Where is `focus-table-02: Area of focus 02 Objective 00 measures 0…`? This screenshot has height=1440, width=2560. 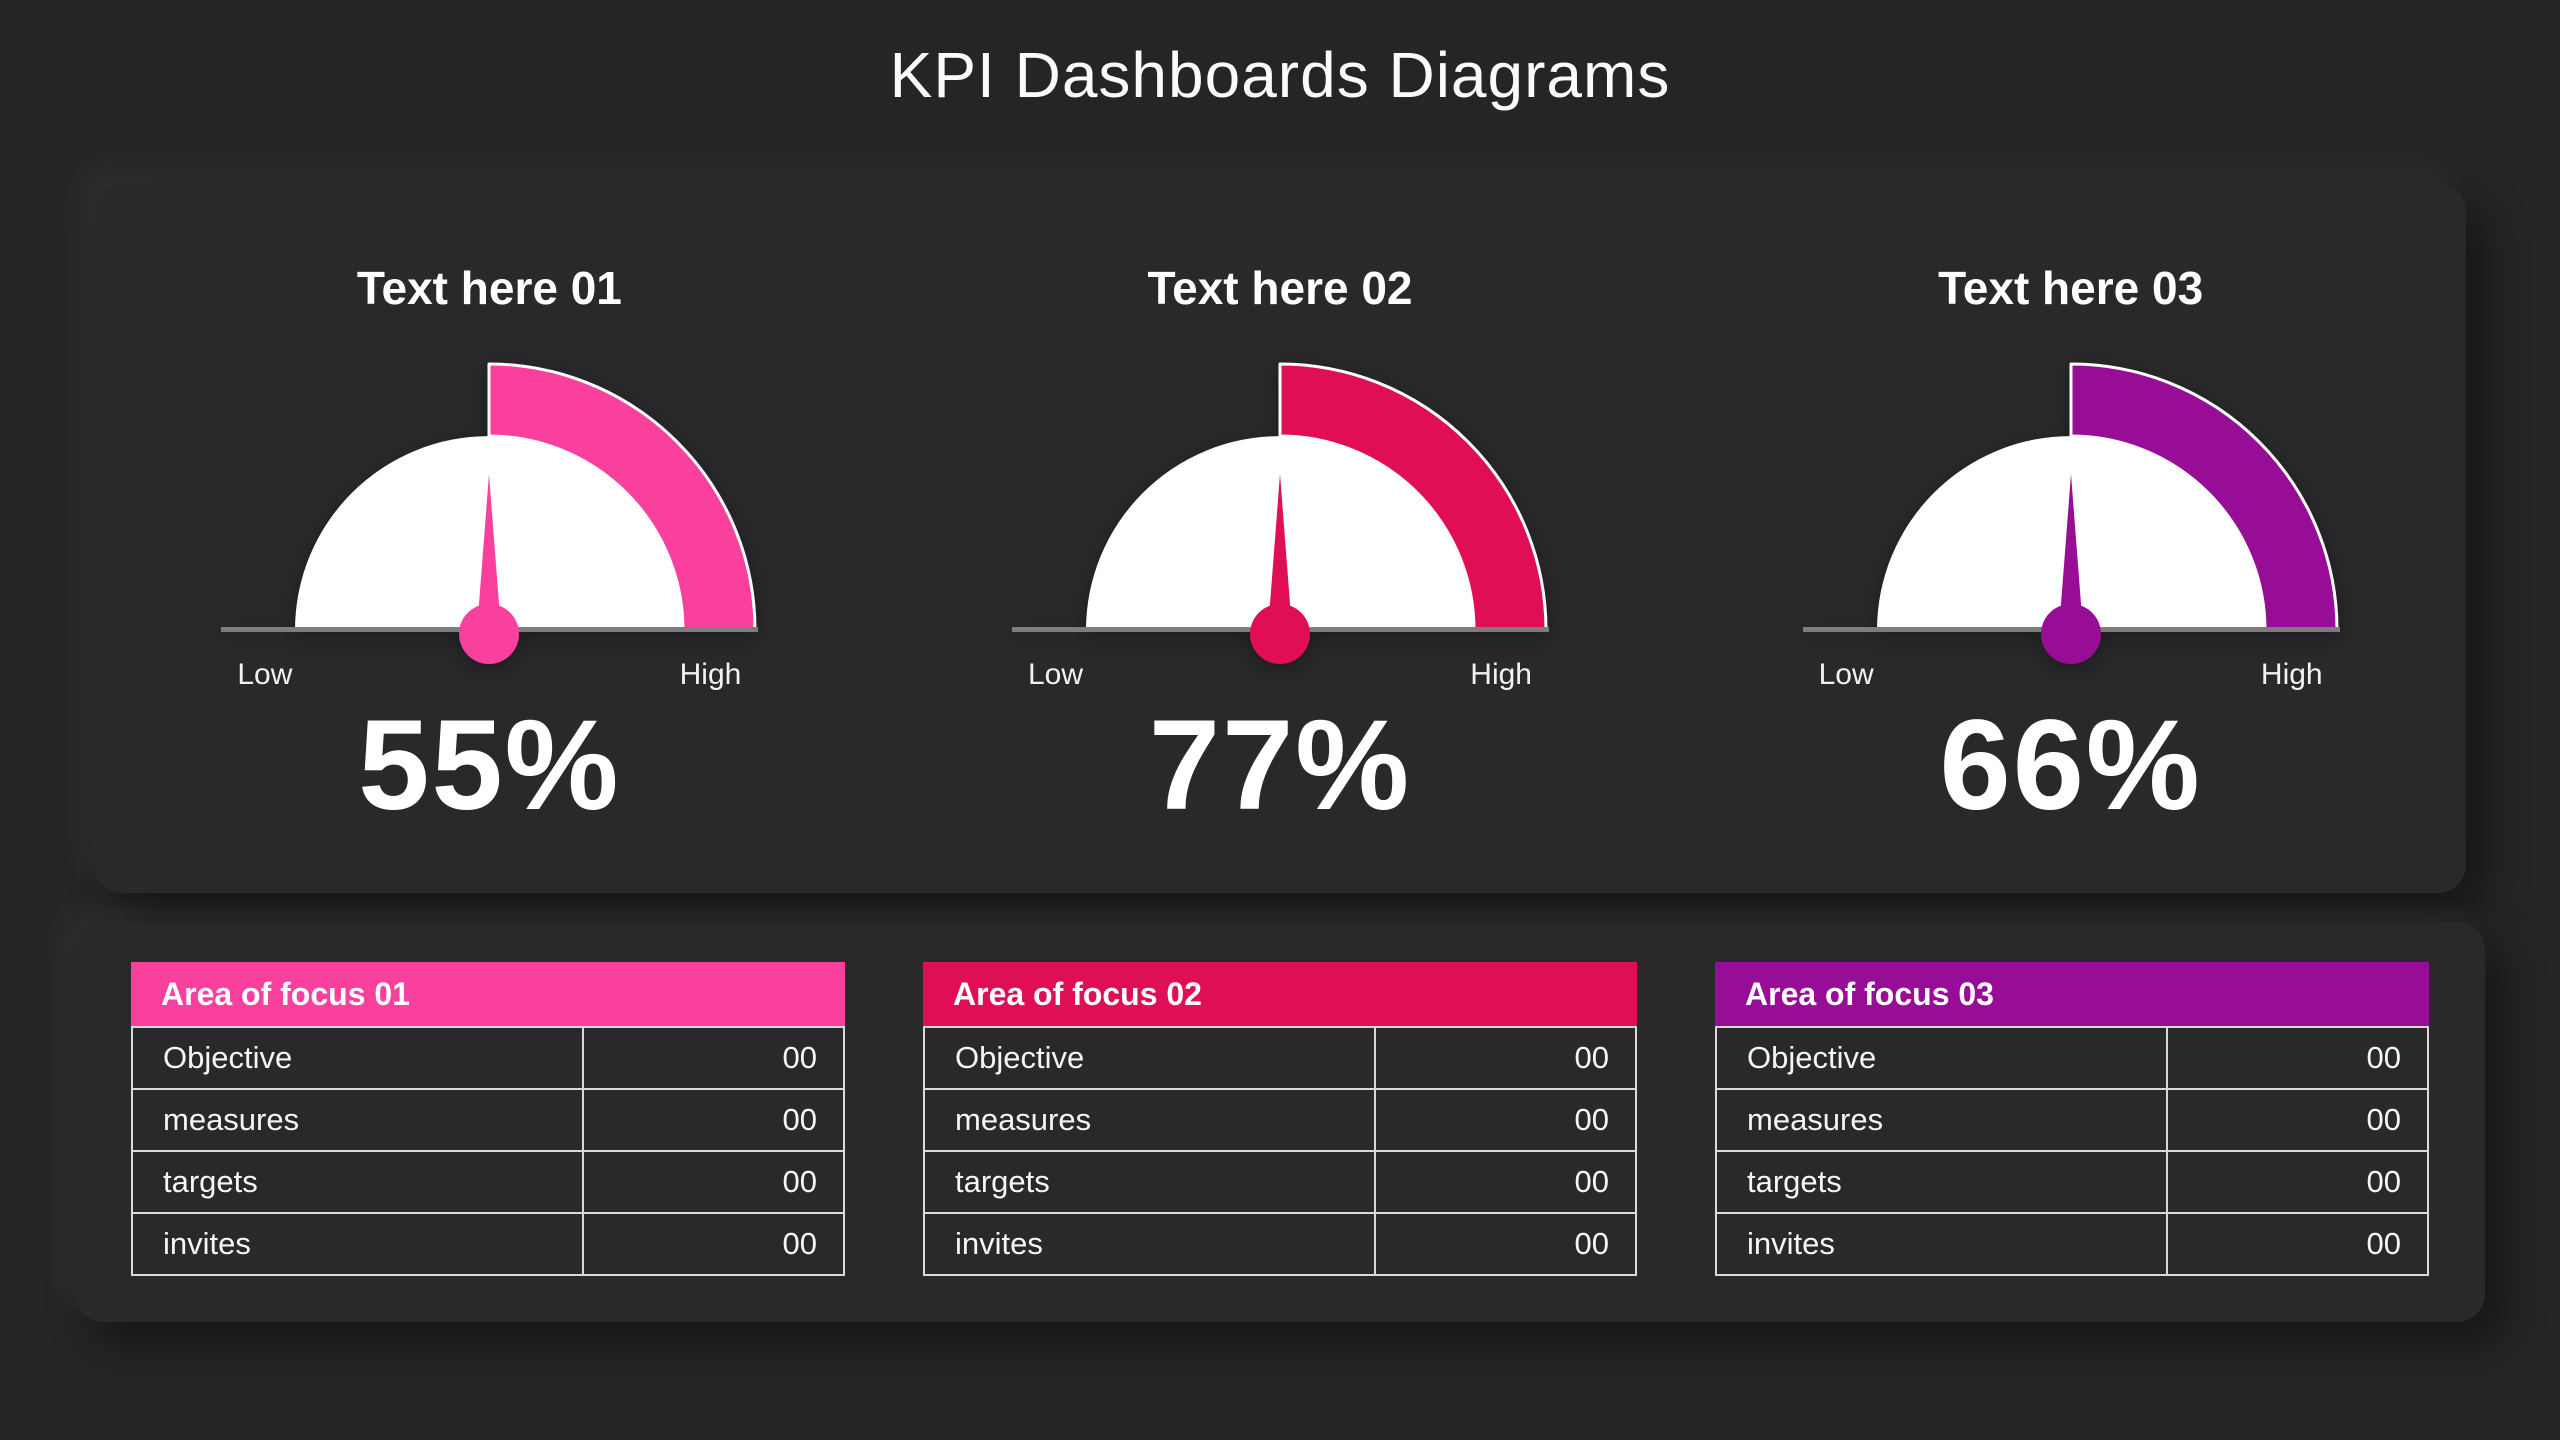
focus-table-02: Area of focus 02 Objective 00 measures 0… is located at coordinates (1280, 1142).